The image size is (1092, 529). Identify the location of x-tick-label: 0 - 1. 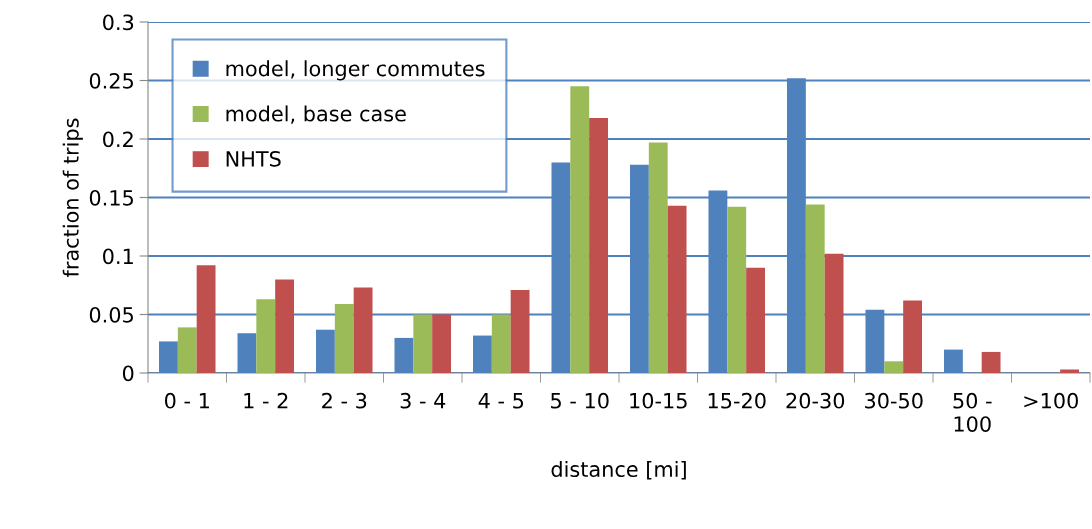
(186, 400).